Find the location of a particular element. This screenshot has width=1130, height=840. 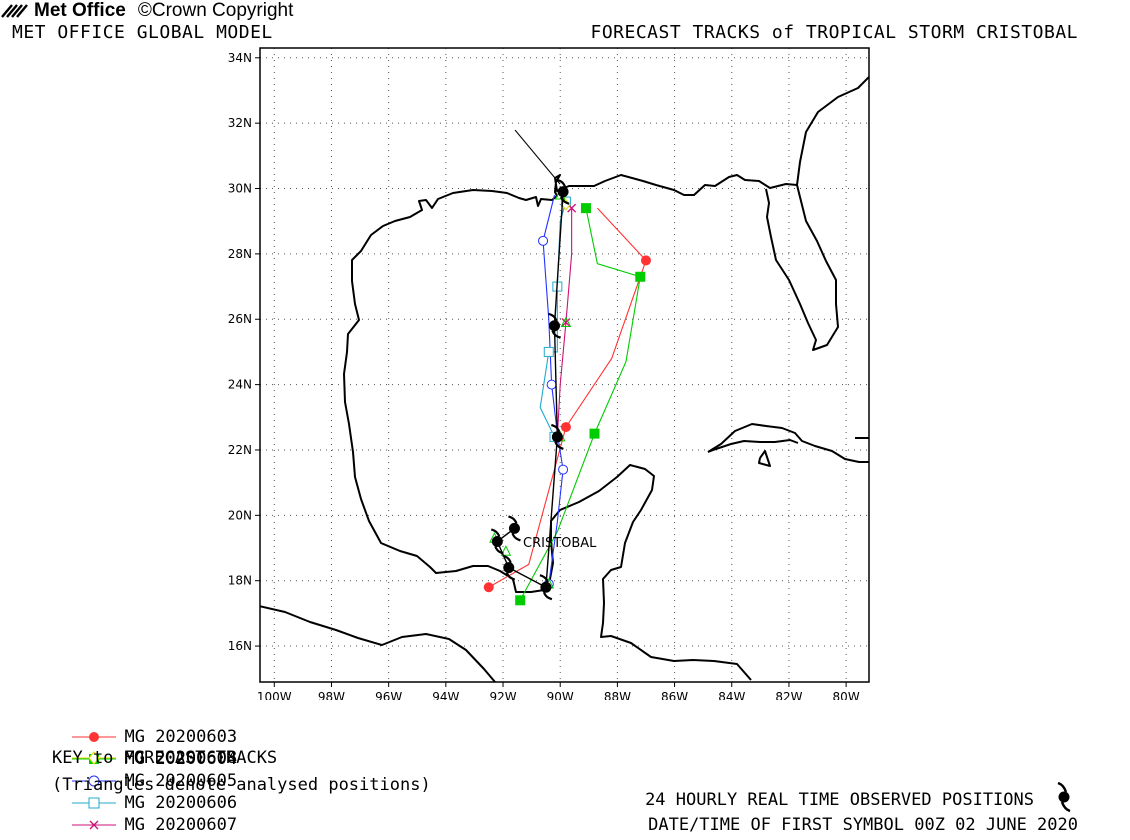

key-title: KEY to FORECAST TRACKS is located at coordinates (165, 758).